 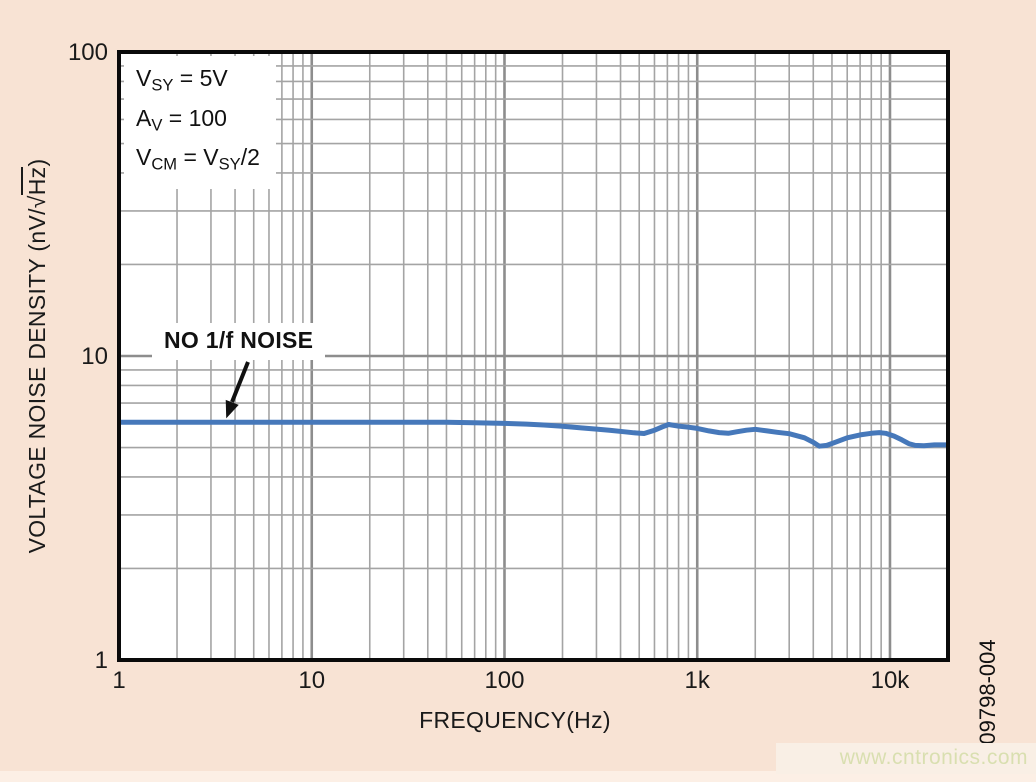 What do you see at coordinates (37, 374) in the screenshot?
I see `y-axis-title-segment: VOLTAGE NOISE DENSITY (nV/√` at bounding box center [37, 374].